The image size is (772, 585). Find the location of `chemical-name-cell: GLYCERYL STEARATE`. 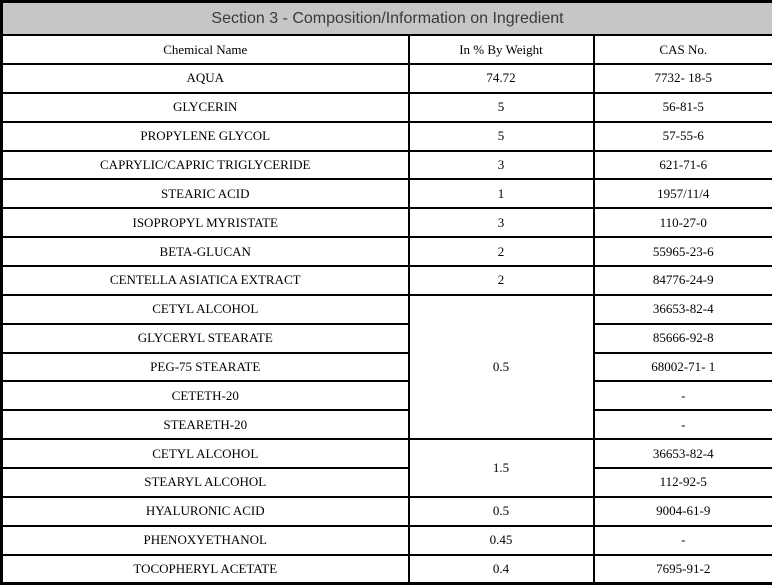

chemical-name-cell: GLYCERYL STEARATE is located at coordinates (205, 338).